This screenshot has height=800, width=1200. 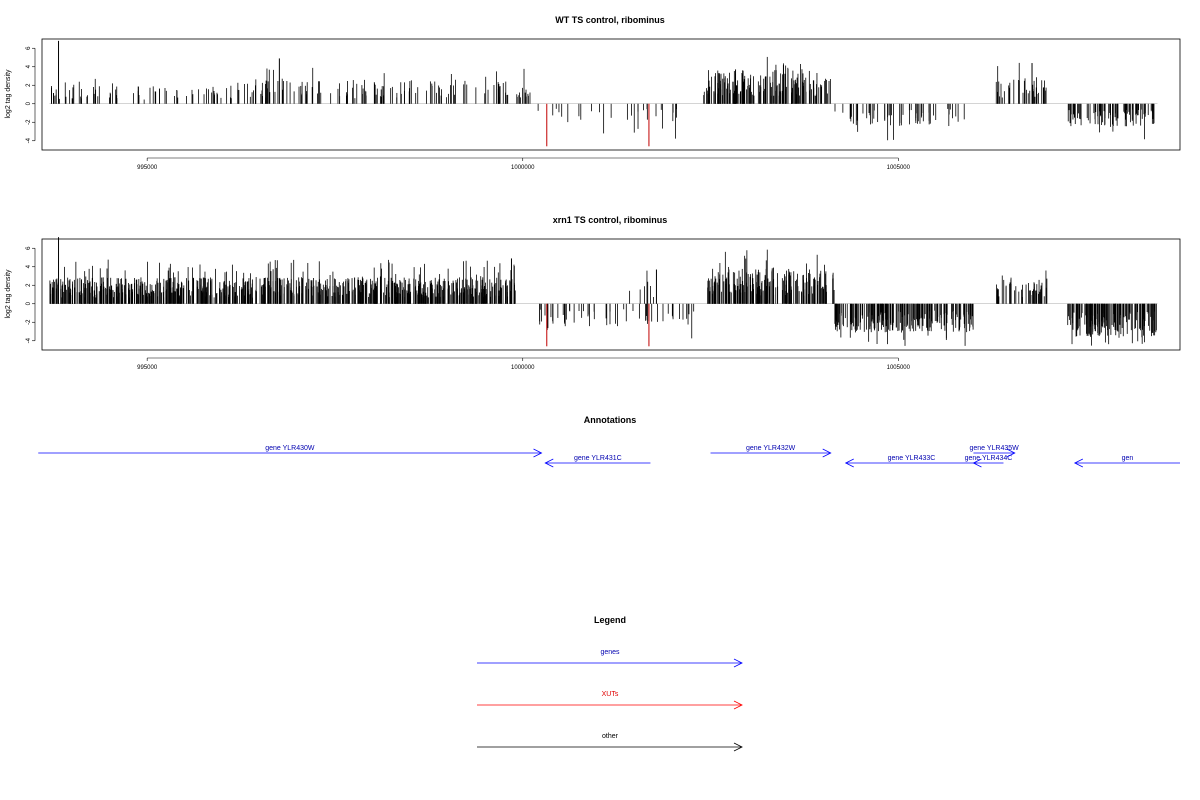 I want to click on legend-item: genes, so click(x=610, y=658).